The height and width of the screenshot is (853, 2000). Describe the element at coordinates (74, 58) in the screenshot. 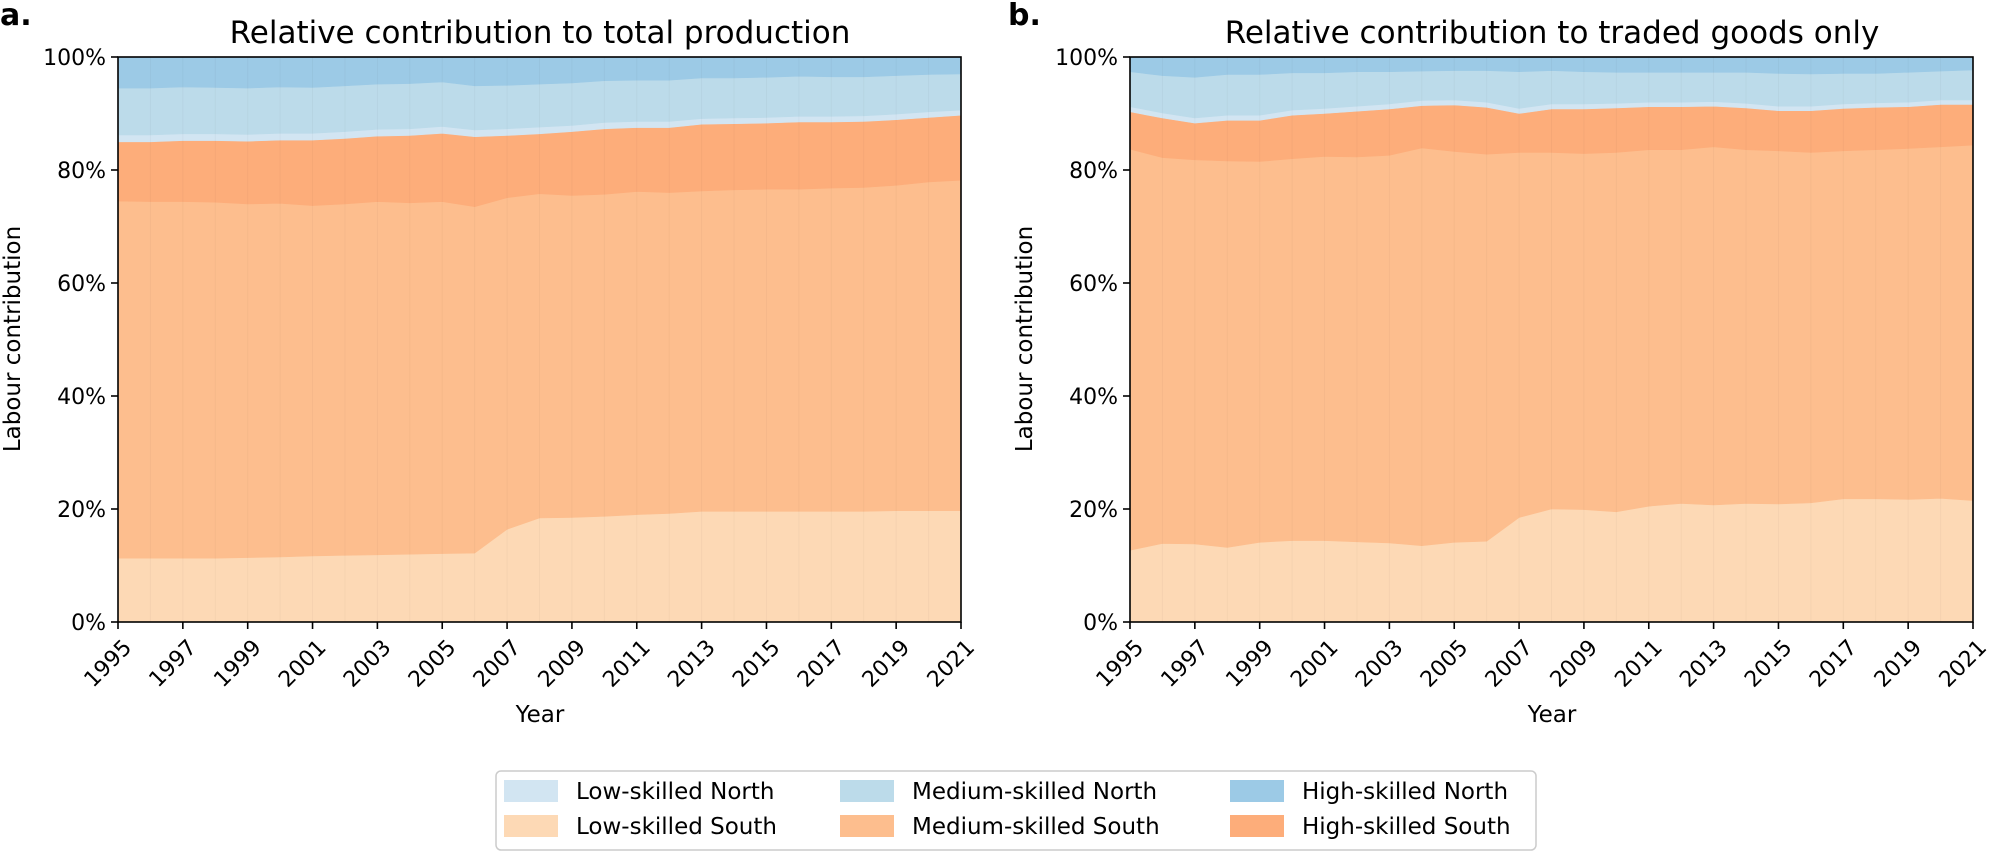

I see `panel-a-ytick-label: 100%` at that location.